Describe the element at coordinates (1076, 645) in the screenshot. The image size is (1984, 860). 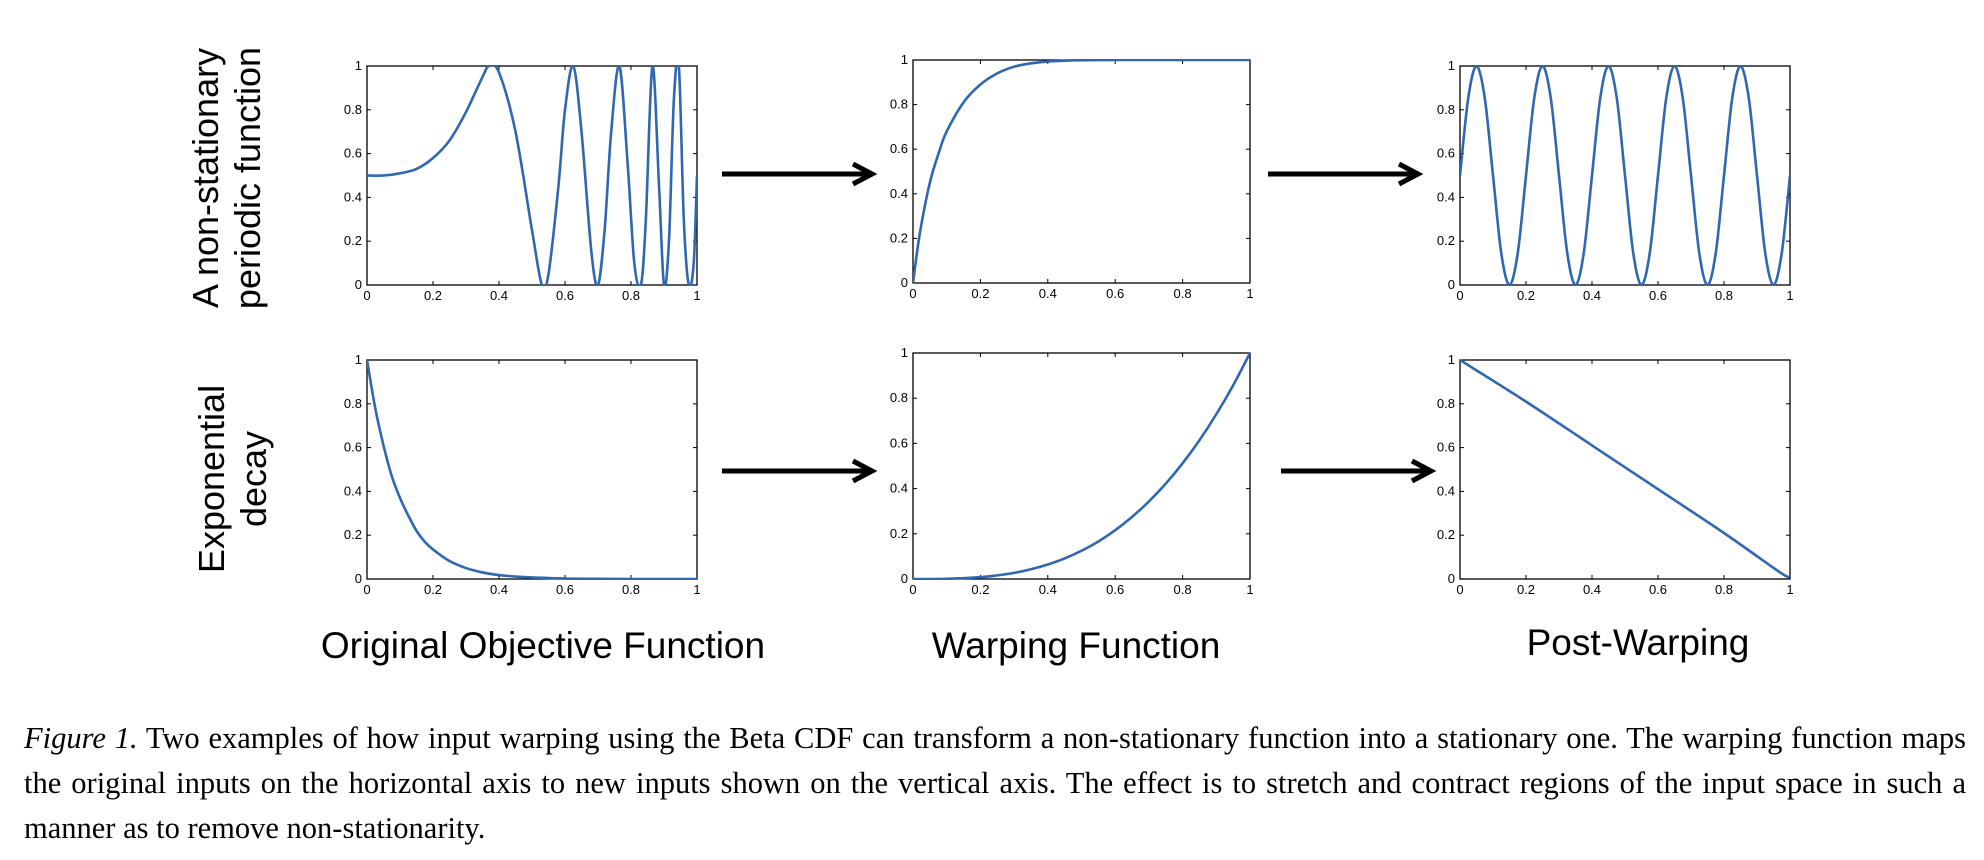
I see `column-label-warping: Warping Function` at that location.